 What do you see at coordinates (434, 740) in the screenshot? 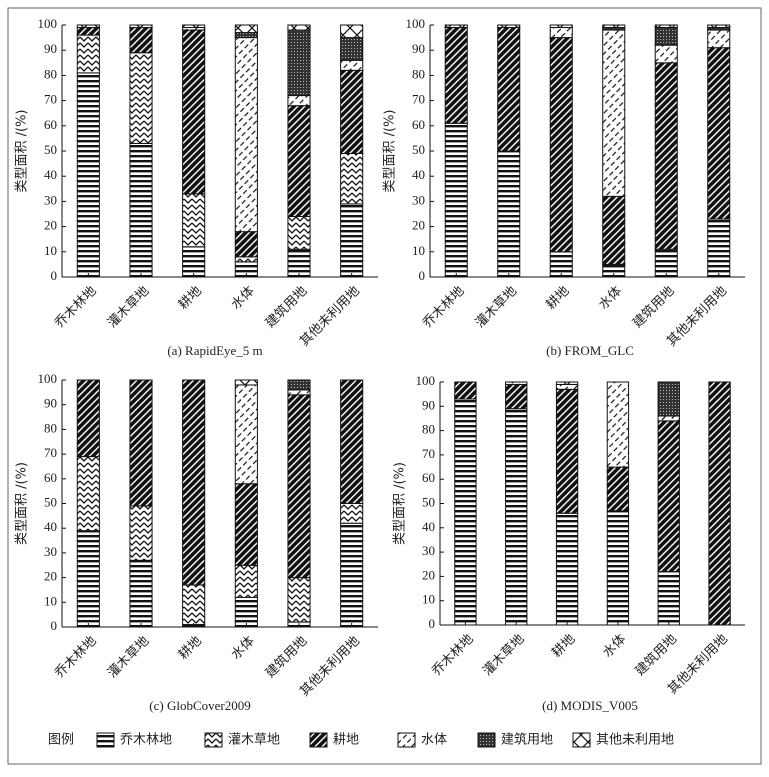
I see `legend-label: 水体` at bounding box center [434, 740].